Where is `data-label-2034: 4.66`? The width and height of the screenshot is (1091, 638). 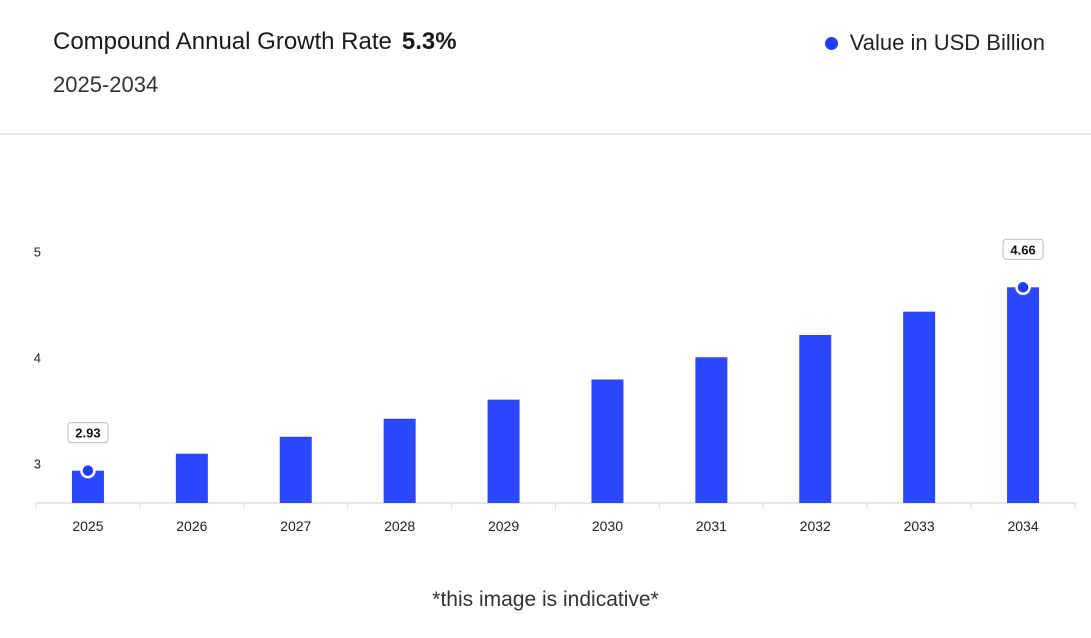 data-label-2034: 4.66 is located at coordinates (1022, 249).